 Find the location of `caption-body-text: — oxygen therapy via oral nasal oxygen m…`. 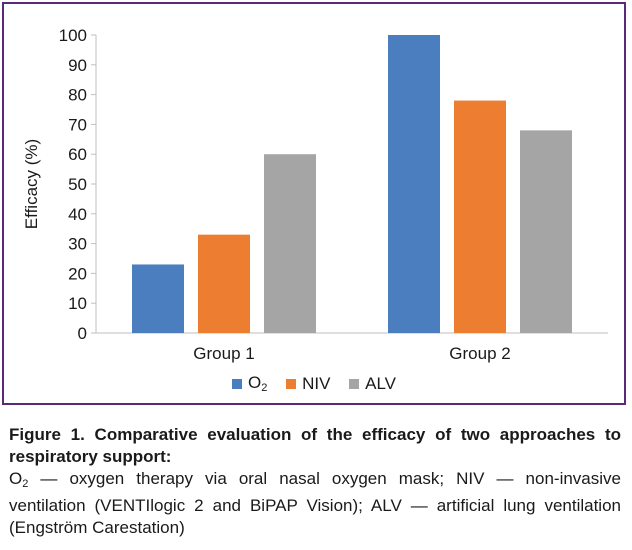

caption-body-text: — oxygen therapy via oral nasal oxygen m… is located at coordinates (315, 503).